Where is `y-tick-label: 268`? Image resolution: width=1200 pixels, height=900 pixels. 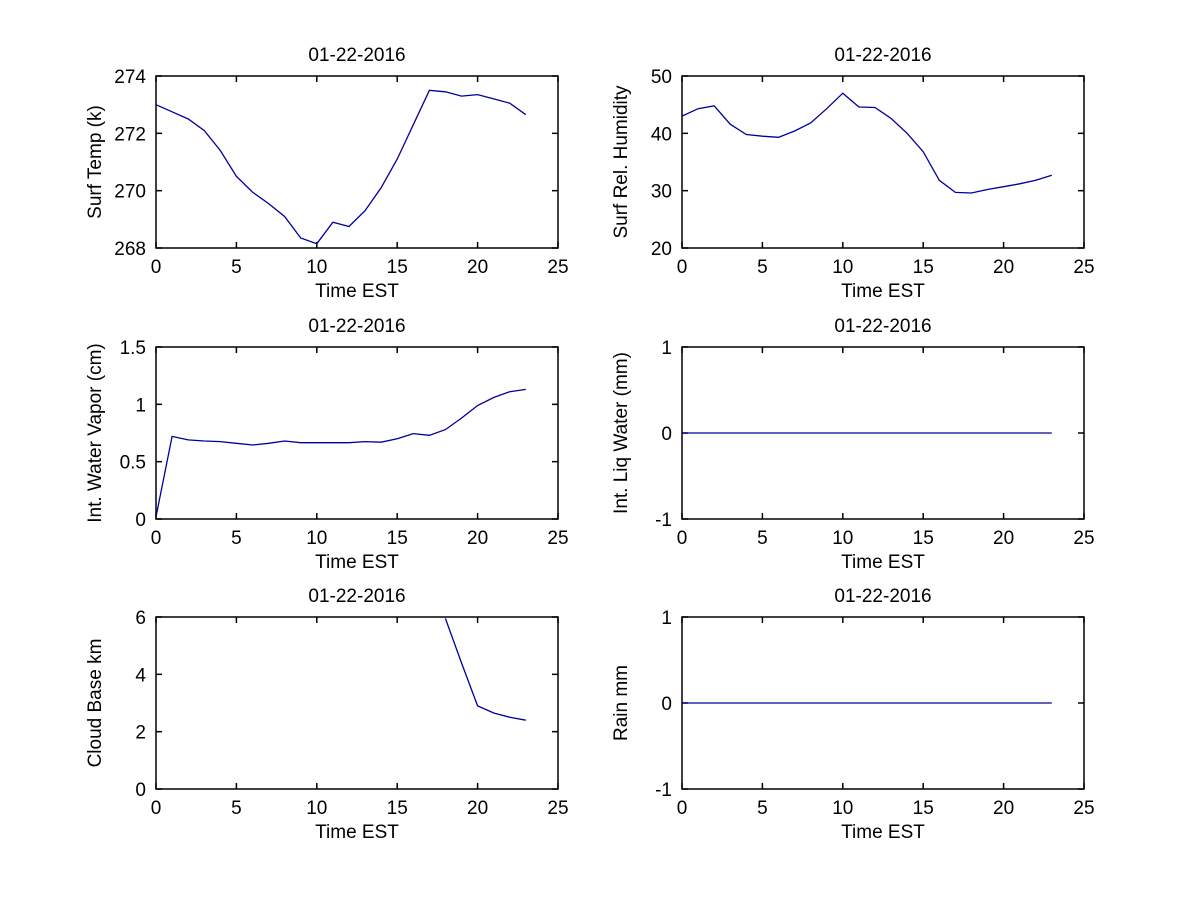
y-tick-label: 268 is located at coordinates (130, 249).